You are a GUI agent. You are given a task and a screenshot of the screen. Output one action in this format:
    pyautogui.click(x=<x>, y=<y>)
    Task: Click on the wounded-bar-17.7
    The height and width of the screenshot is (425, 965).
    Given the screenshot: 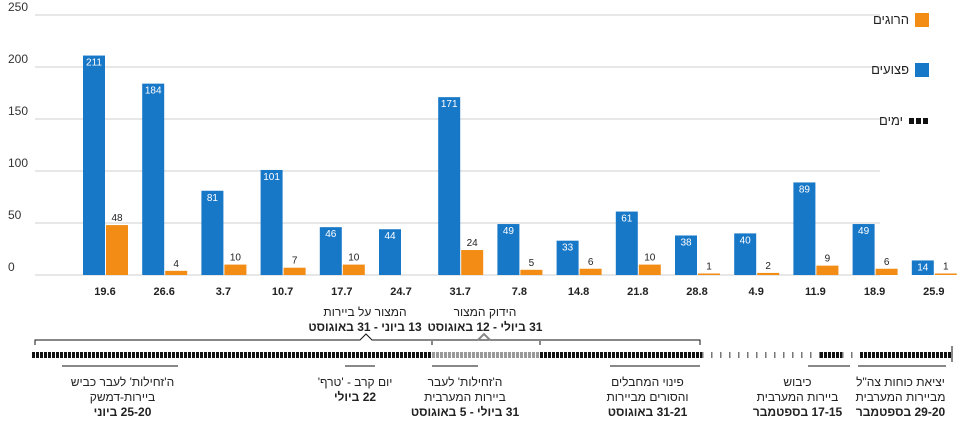 What is the action you would take?
    pyautogui.click(x=330, y=251)
    